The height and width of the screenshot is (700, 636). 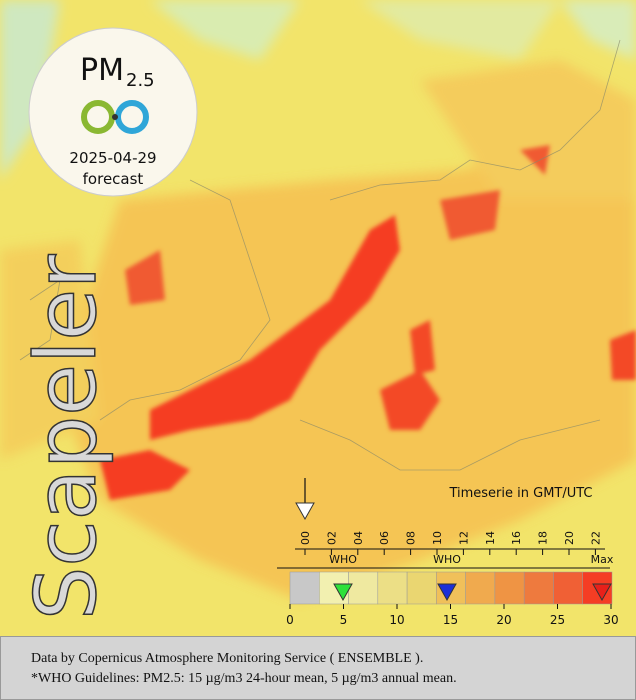 I want to click on scale-tick-label: 5, so click(x=344, y=620).